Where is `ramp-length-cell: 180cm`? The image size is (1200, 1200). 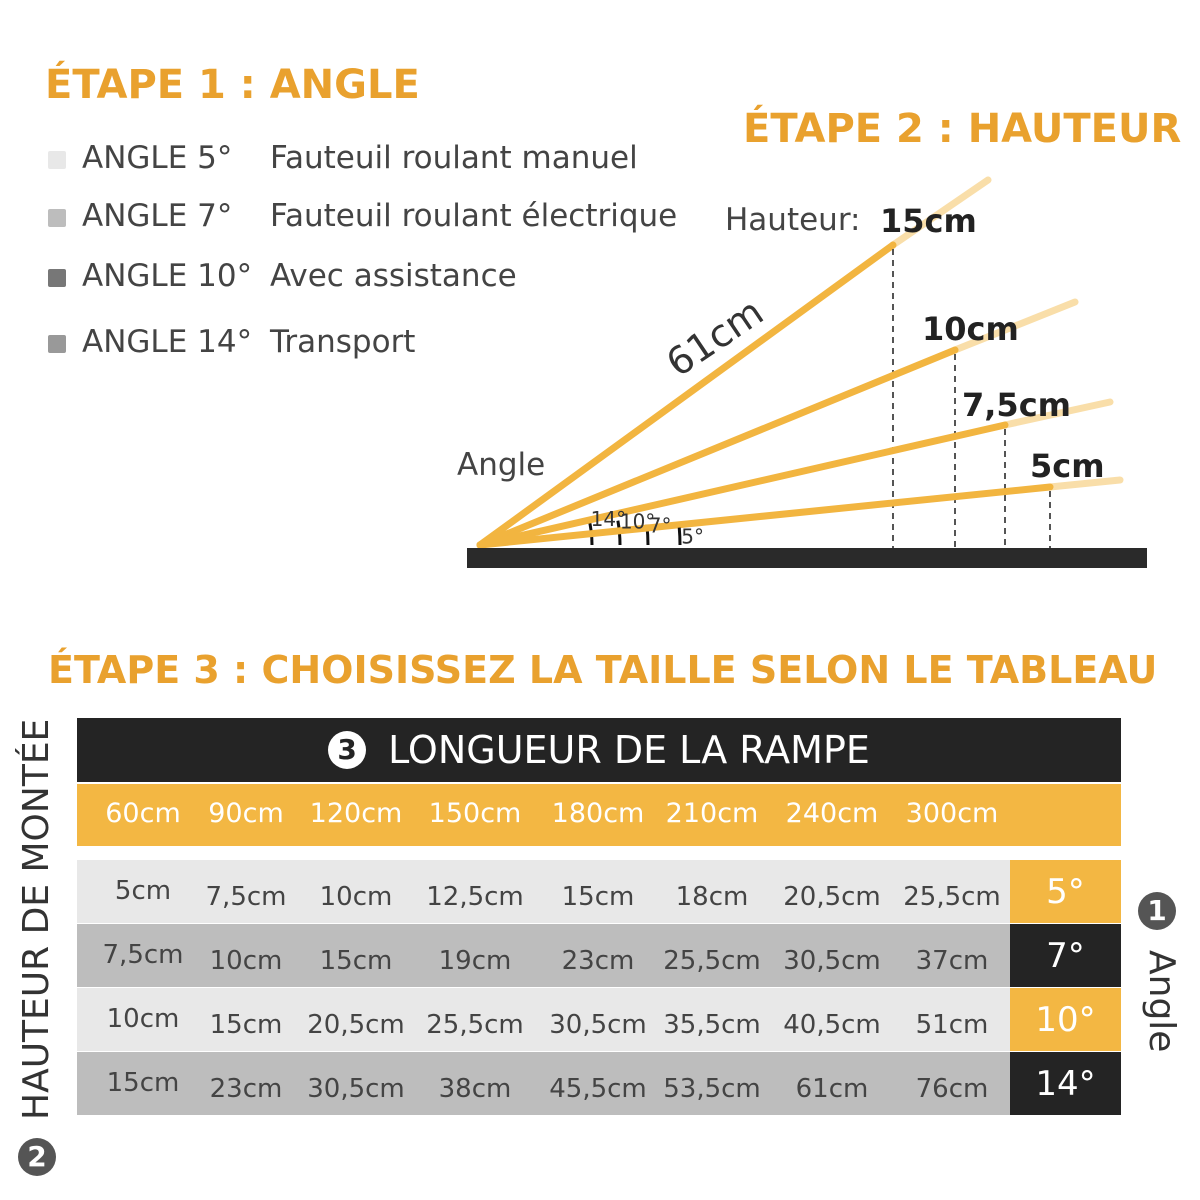 ramp-length-cell: 180cm is located at coordinates (598, 813).